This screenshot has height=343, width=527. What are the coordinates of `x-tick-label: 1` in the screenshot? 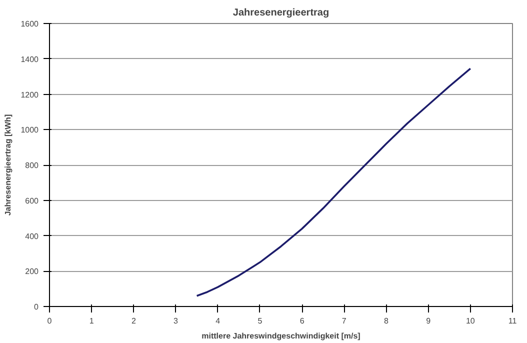 It's located at (91, 321).